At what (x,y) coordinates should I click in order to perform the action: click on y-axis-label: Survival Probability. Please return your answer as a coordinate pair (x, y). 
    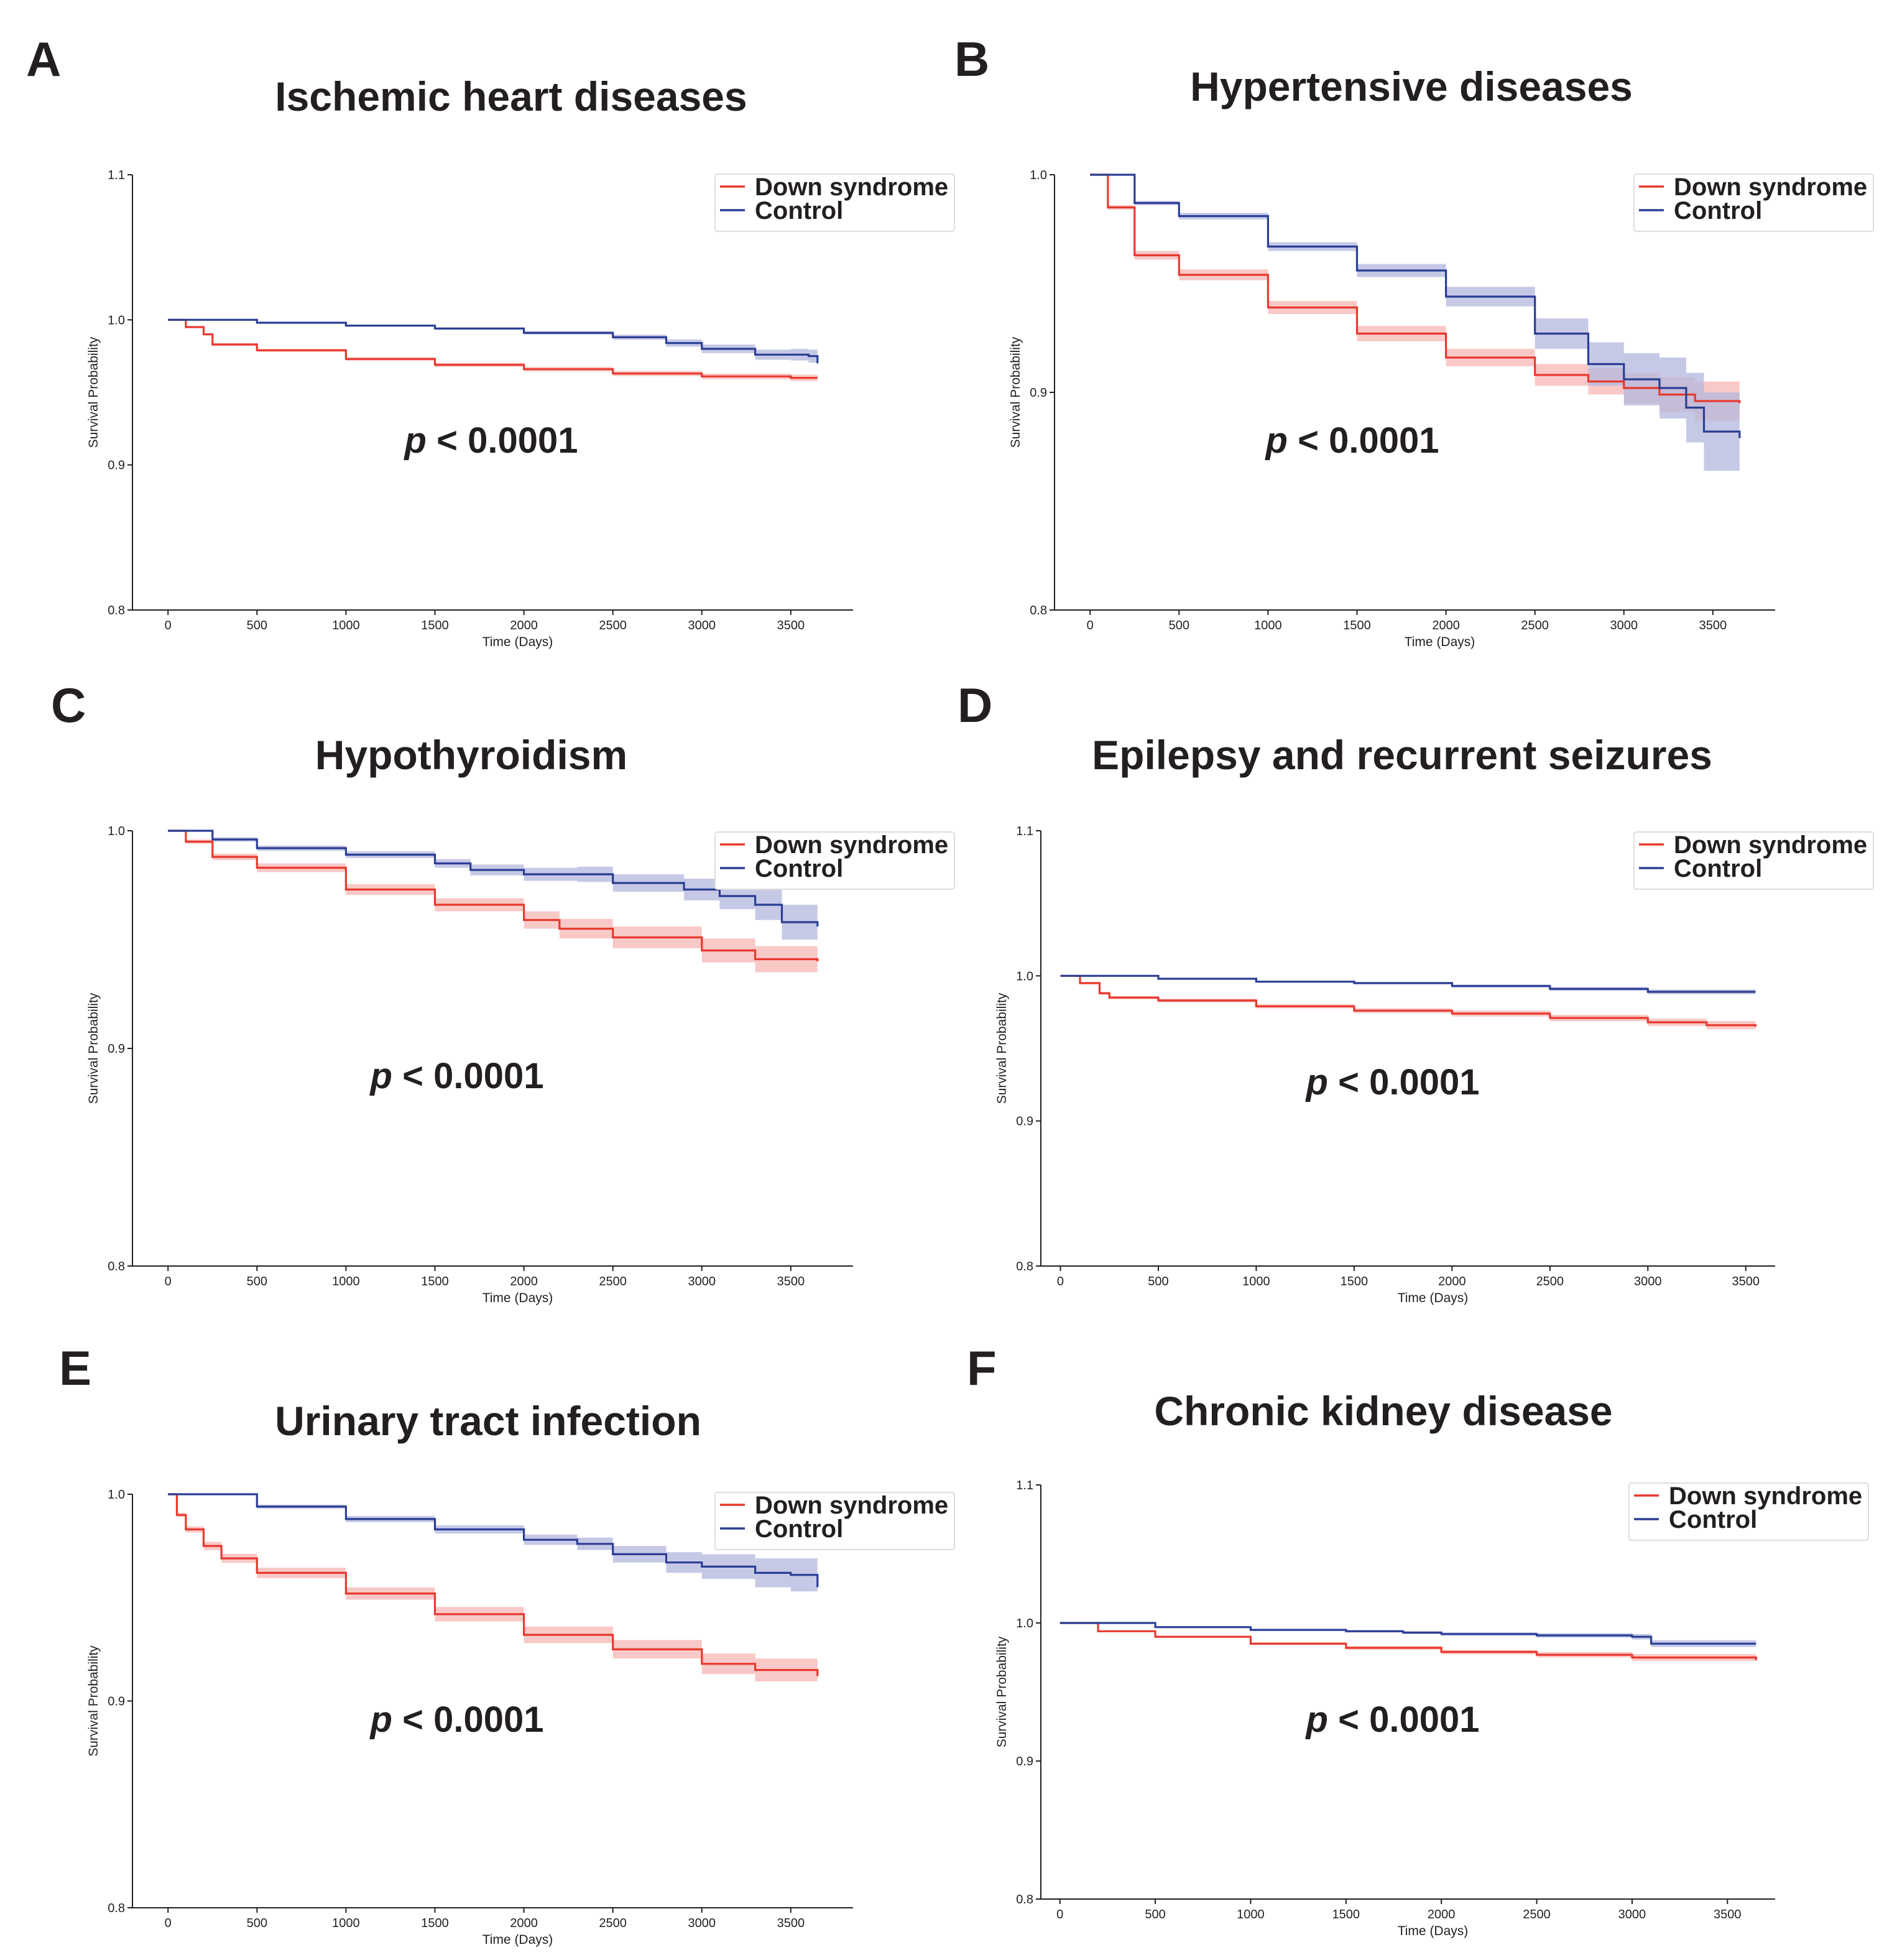
    Looking at the image, I should click on (1002, 1048).